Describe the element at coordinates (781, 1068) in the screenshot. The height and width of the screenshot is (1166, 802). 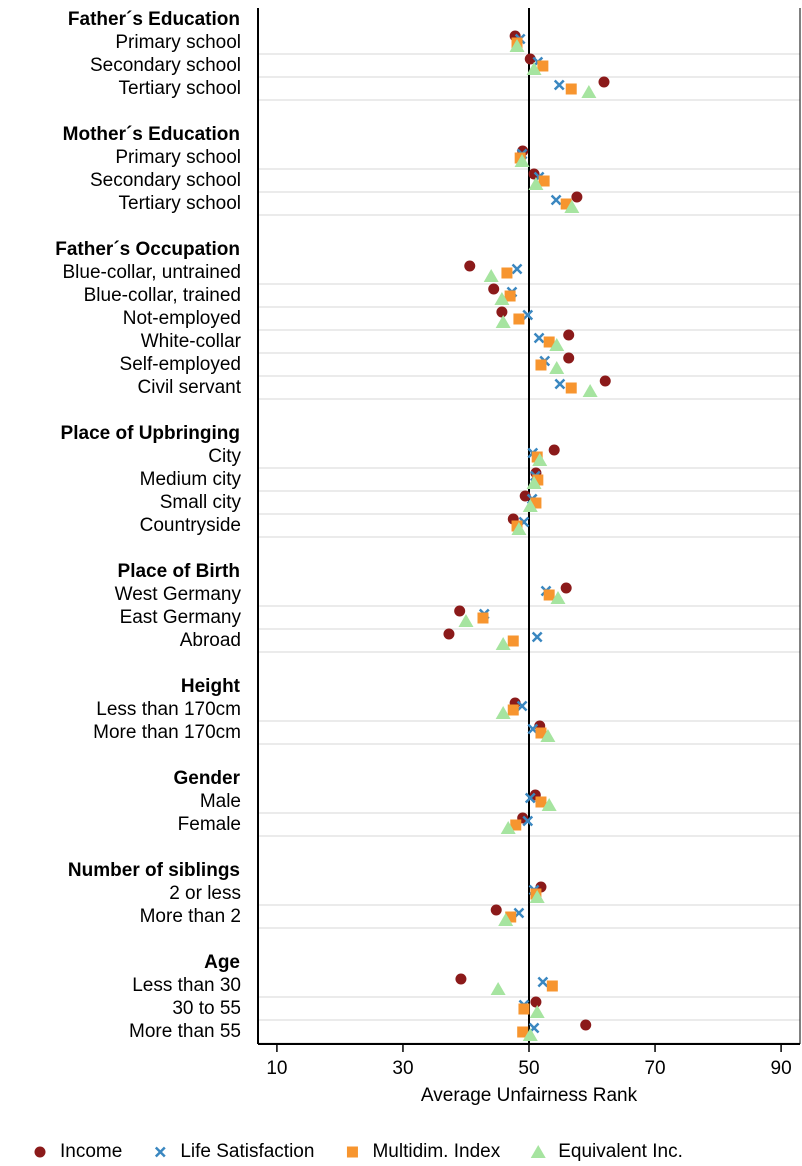
I see `x-tick-label: 90` at that location.